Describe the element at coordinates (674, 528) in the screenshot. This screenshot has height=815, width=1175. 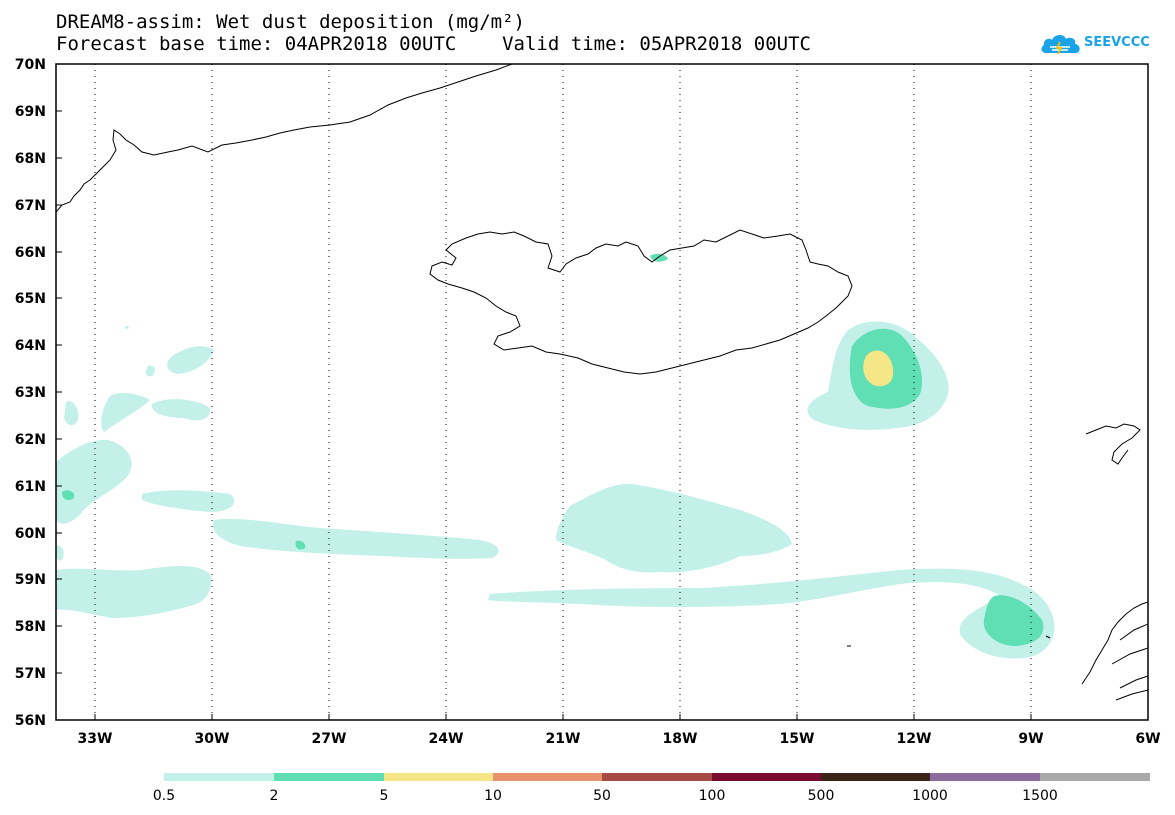
I see `dust-area-central` at that location.